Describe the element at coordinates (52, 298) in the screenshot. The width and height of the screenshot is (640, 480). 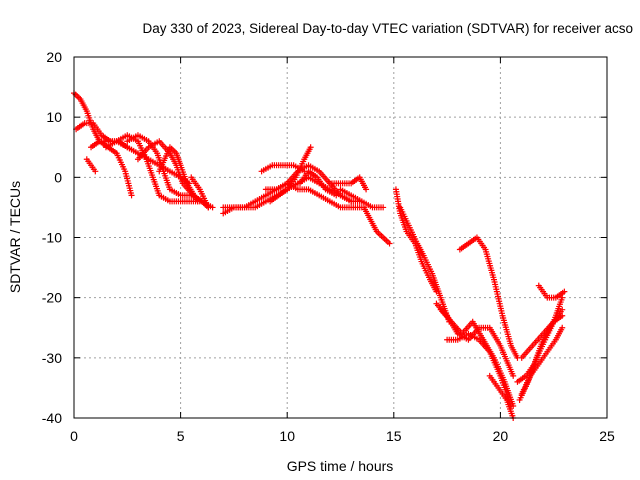
I see `y-tick-label: -20` at that location.